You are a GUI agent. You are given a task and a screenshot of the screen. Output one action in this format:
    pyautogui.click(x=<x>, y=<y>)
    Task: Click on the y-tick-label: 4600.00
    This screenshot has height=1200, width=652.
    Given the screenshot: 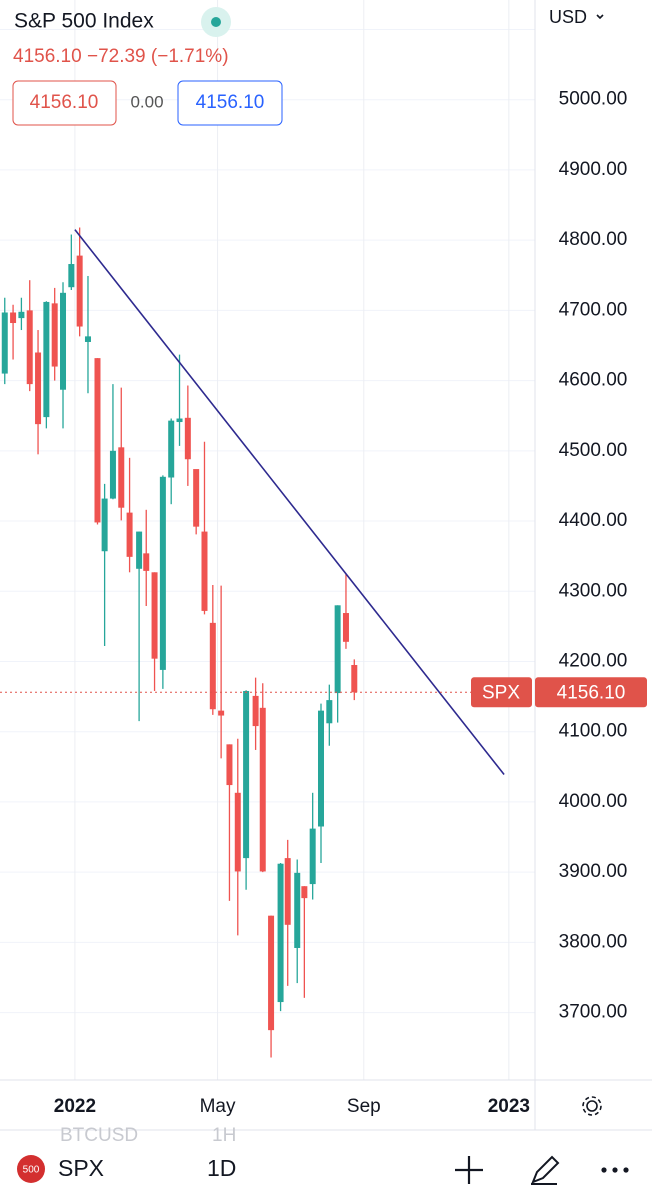 What is the action you would take?
    pyautogui.click(x=593, y=380)
    